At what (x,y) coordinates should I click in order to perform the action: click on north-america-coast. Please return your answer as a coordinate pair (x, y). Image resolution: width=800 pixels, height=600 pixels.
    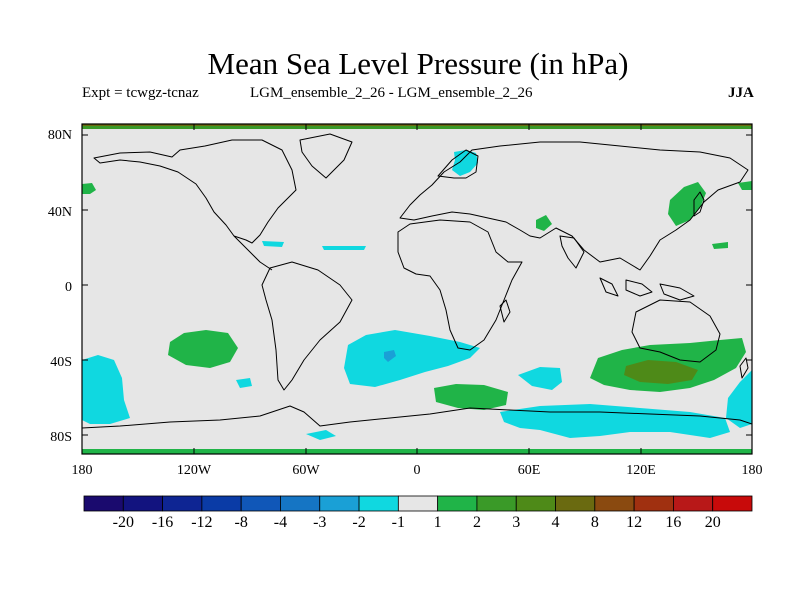
    Looking at the image, I should click on (195, 191).